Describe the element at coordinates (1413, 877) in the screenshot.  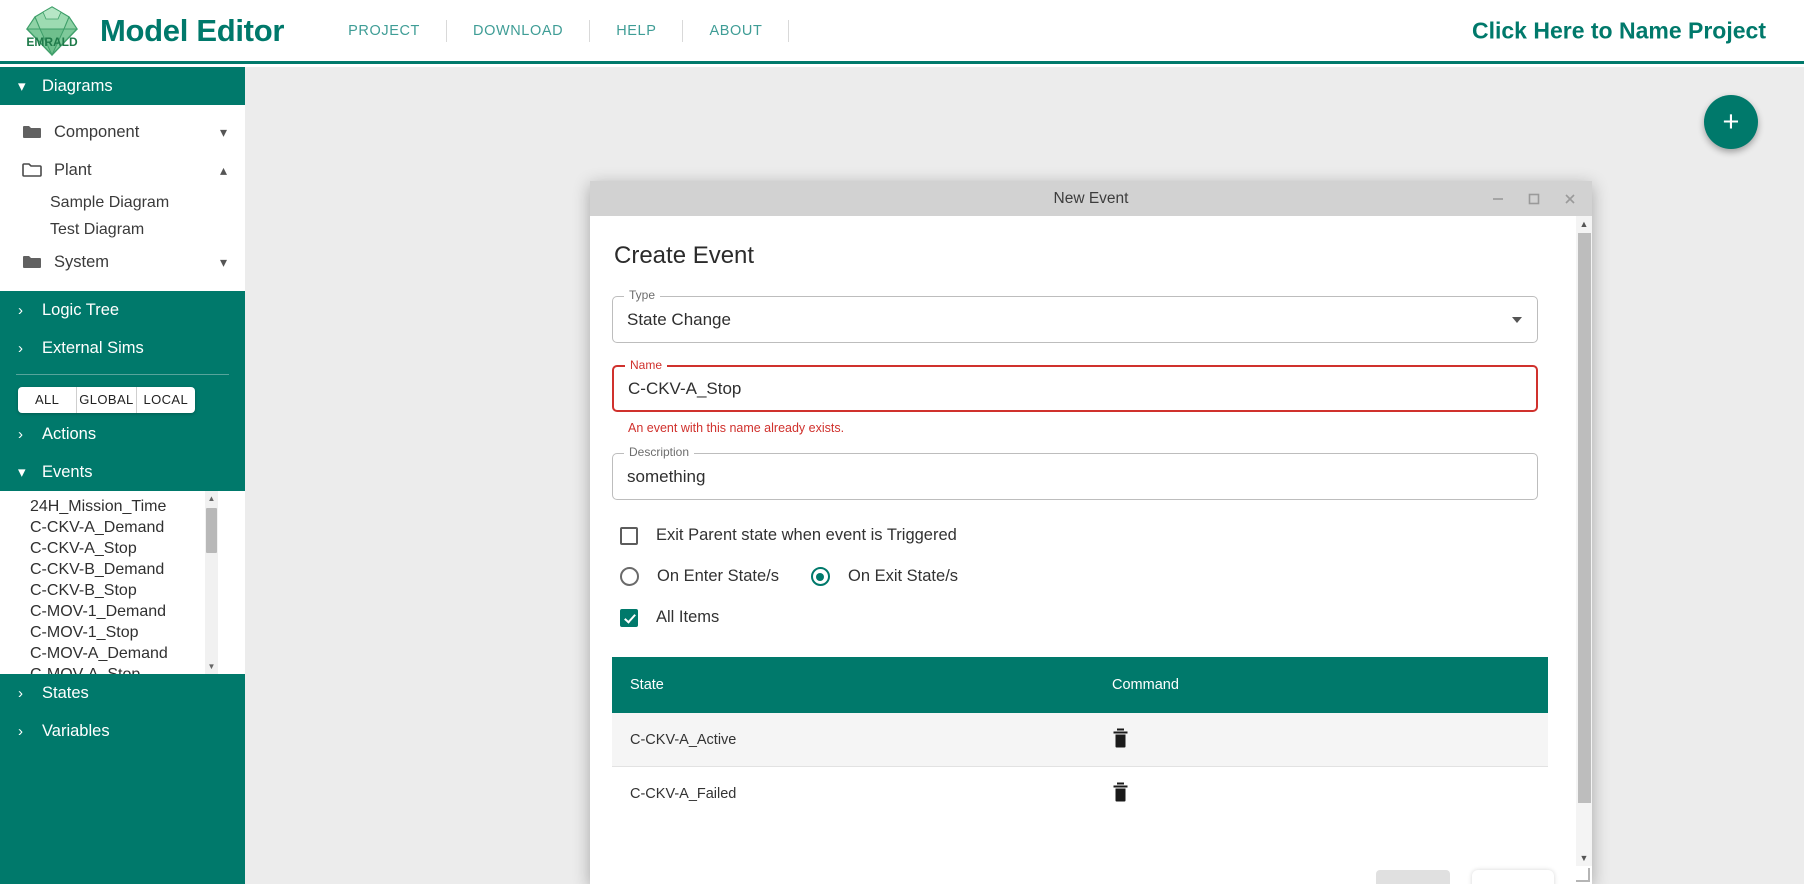
I see `secondary-action-button` at that location.